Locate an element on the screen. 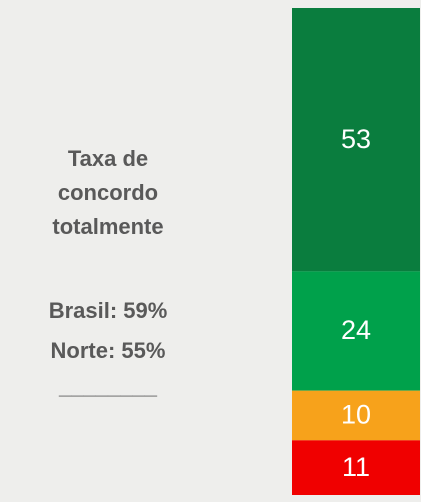  data-label: 24 is located at coordinates (356, 330).